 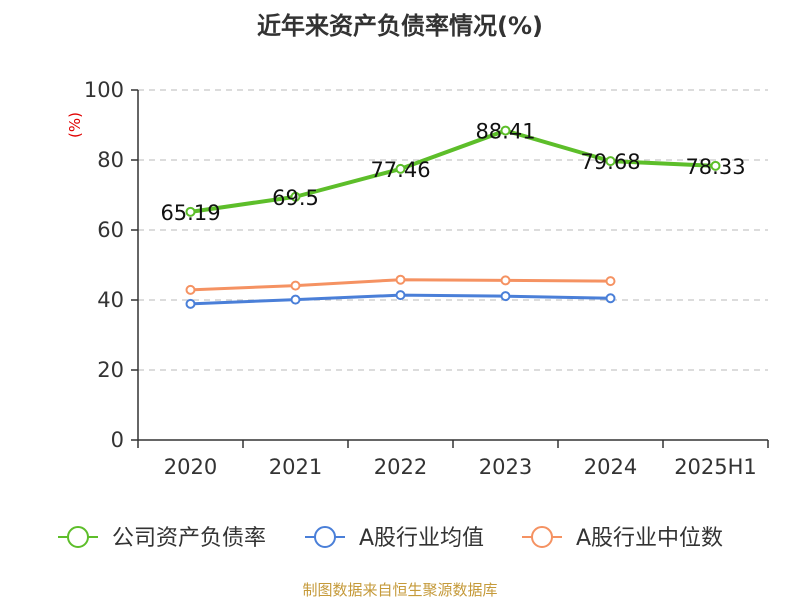 What do you see at coordinates (190, 467) in the screenshot?
I see `x-tick-label: 2020` at bounding box center [190, 467].